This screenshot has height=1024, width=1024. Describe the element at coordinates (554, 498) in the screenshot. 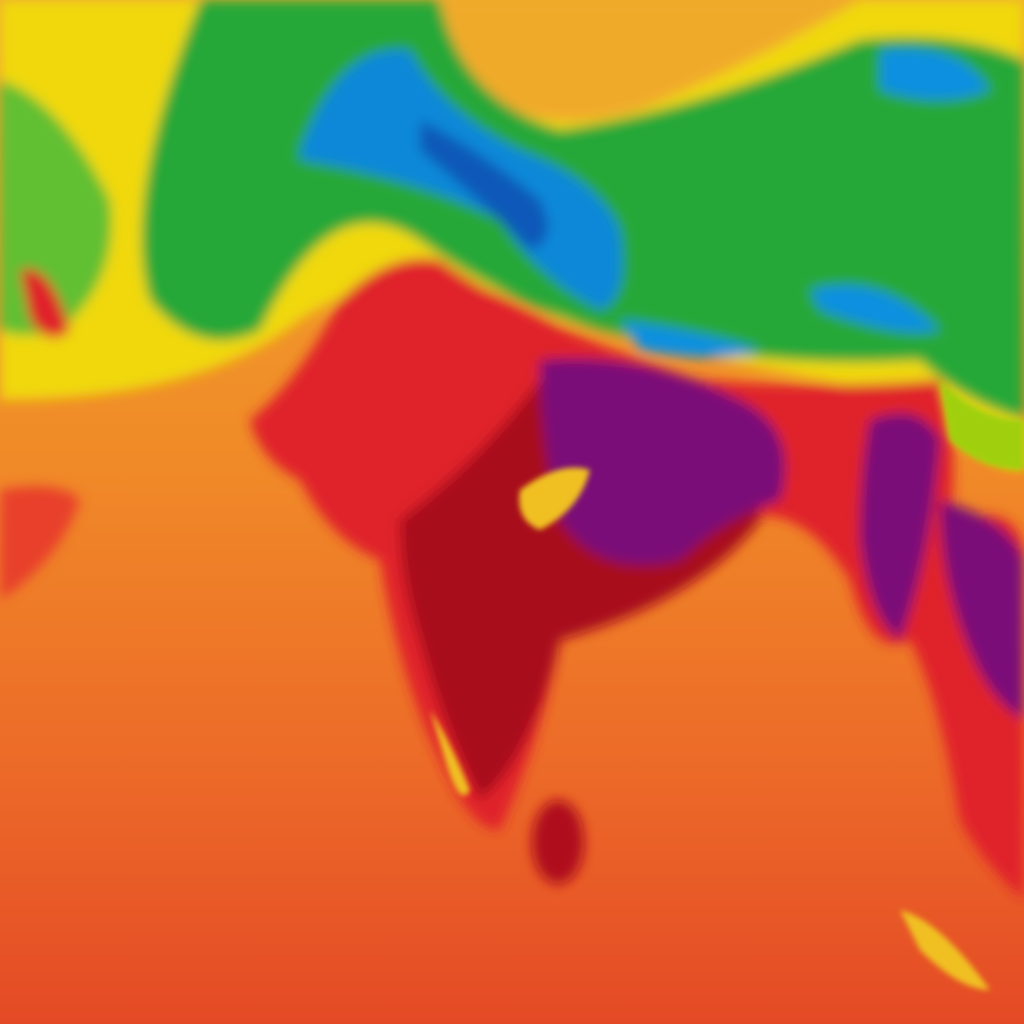

I see `region-deccan-yellow-patch` at that location.